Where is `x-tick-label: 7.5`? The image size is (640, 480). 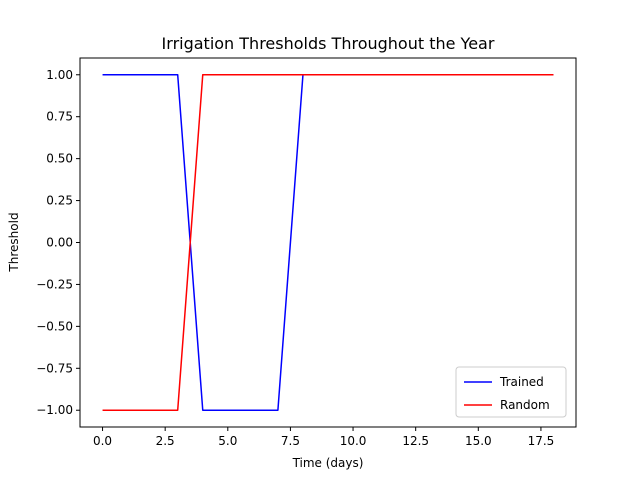 x-tick-label: 7.5 is located at coordinates (290, 441).